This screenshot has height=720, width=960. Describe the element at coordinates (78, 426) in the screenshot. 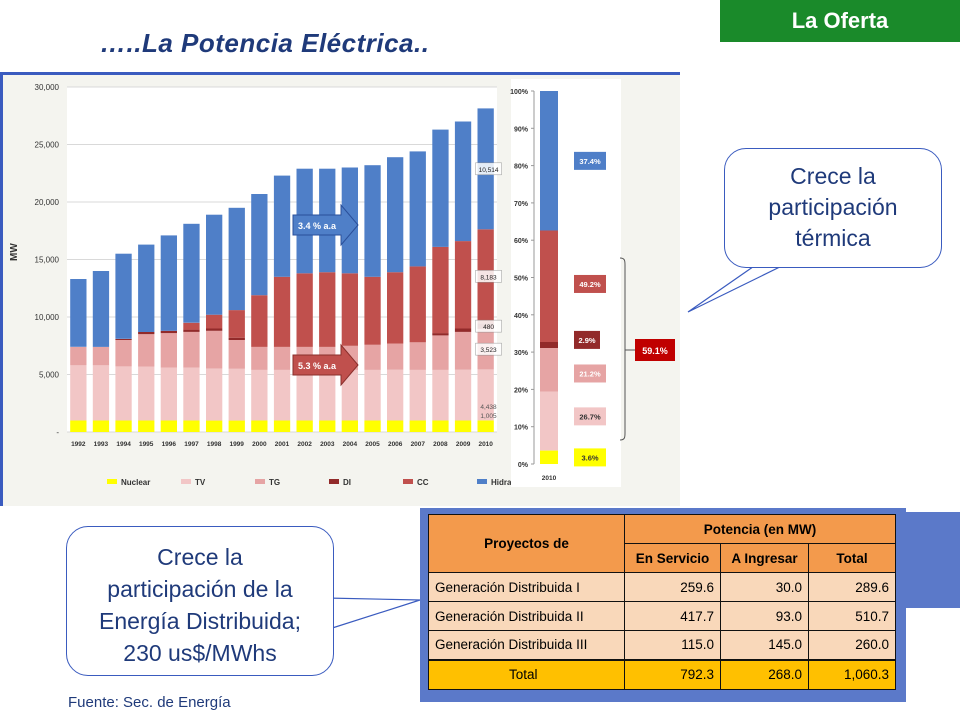

I see `bar-segment-nuclear-1992` at that location.